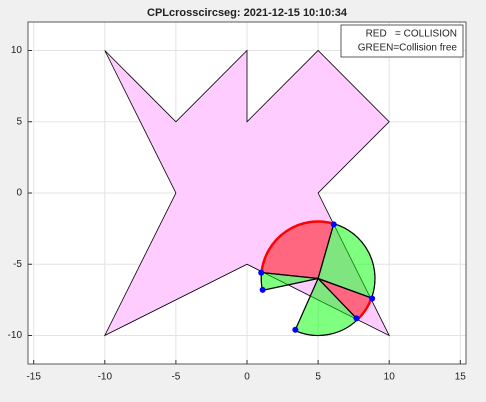 The height and width of the screenshot is (402, 486). Describe the element at coordinates (19, 121) in the screenshot. I see `y-tick-label: 5` at that location.